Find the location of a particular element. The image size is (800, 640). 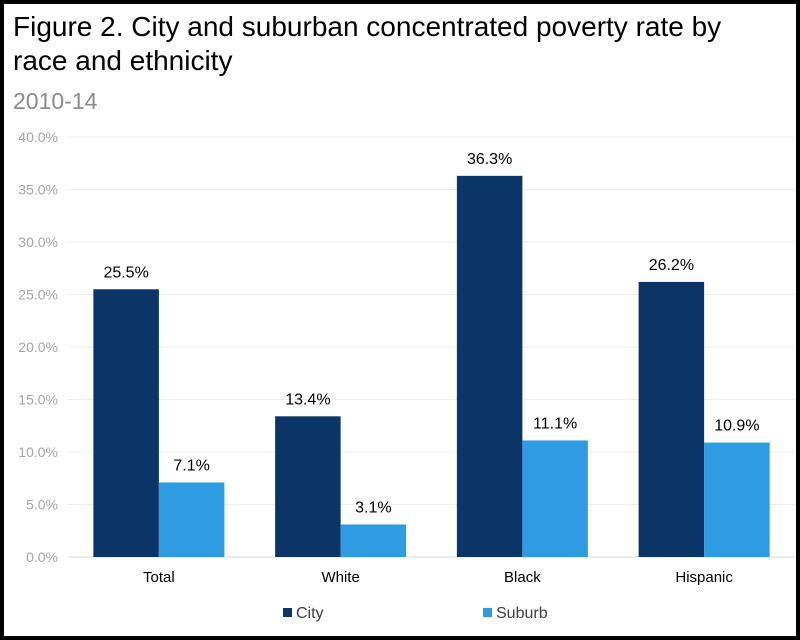

y-tick-label: 5.0% is located at coordinates (42, 505).